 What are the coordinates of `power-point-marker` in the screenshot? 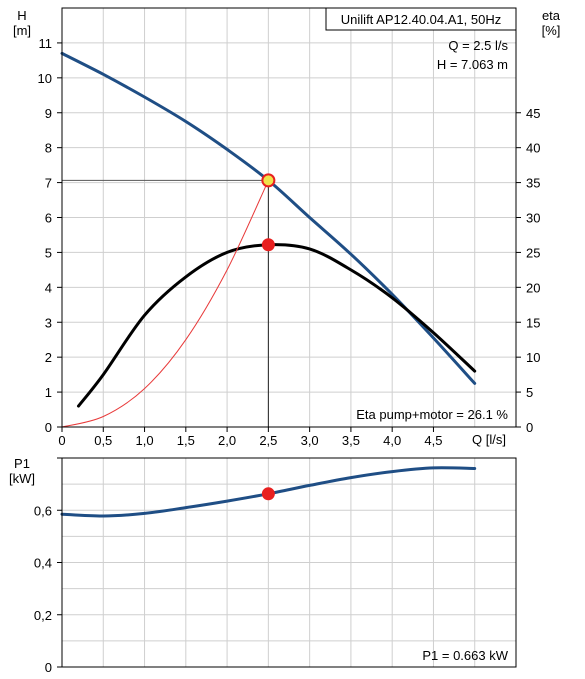 It's located at (268, 494).